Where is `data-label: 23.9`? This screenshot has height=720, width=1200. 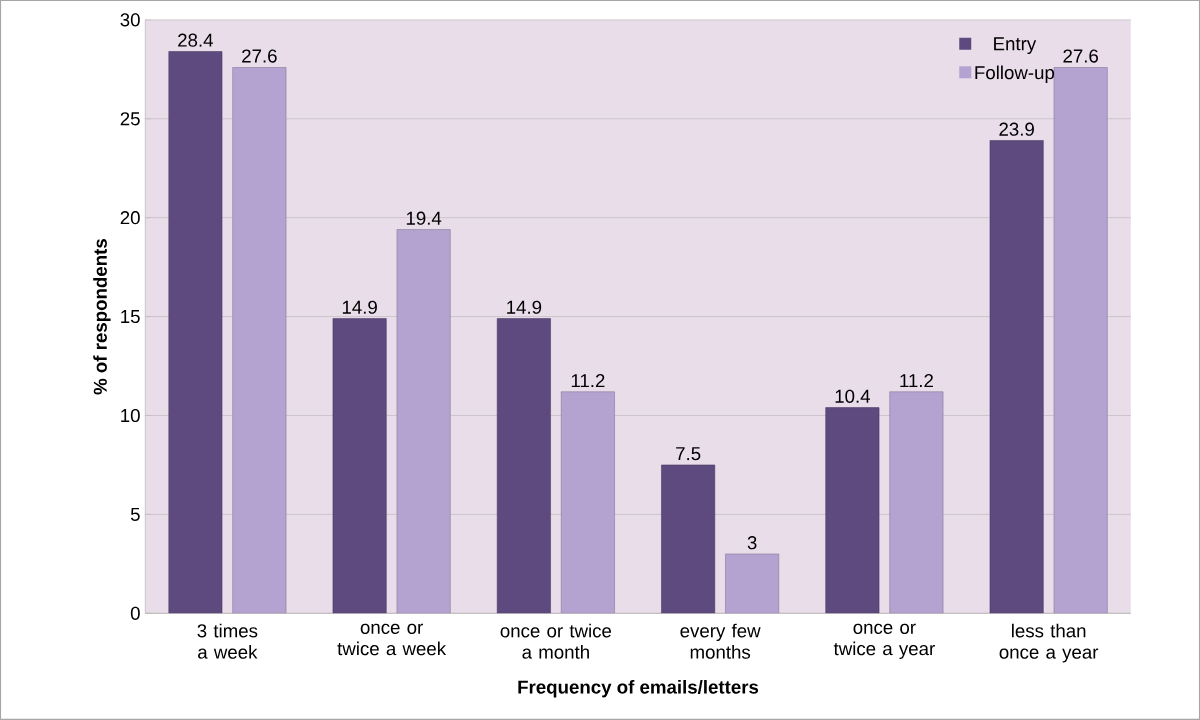
data-label: 23.9 is located at coordinates (1016, 129).